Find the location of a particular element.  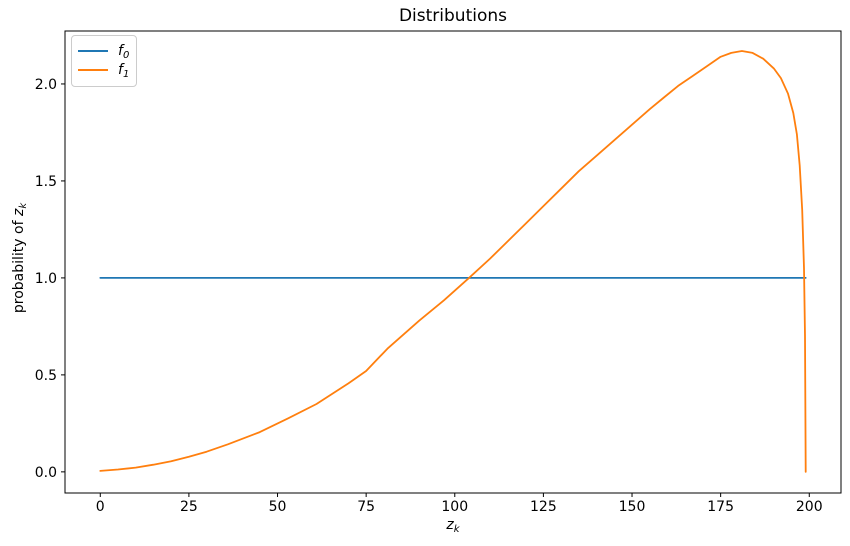

legend-label-f1-sub: 1 is located at coordinates (126, 75).